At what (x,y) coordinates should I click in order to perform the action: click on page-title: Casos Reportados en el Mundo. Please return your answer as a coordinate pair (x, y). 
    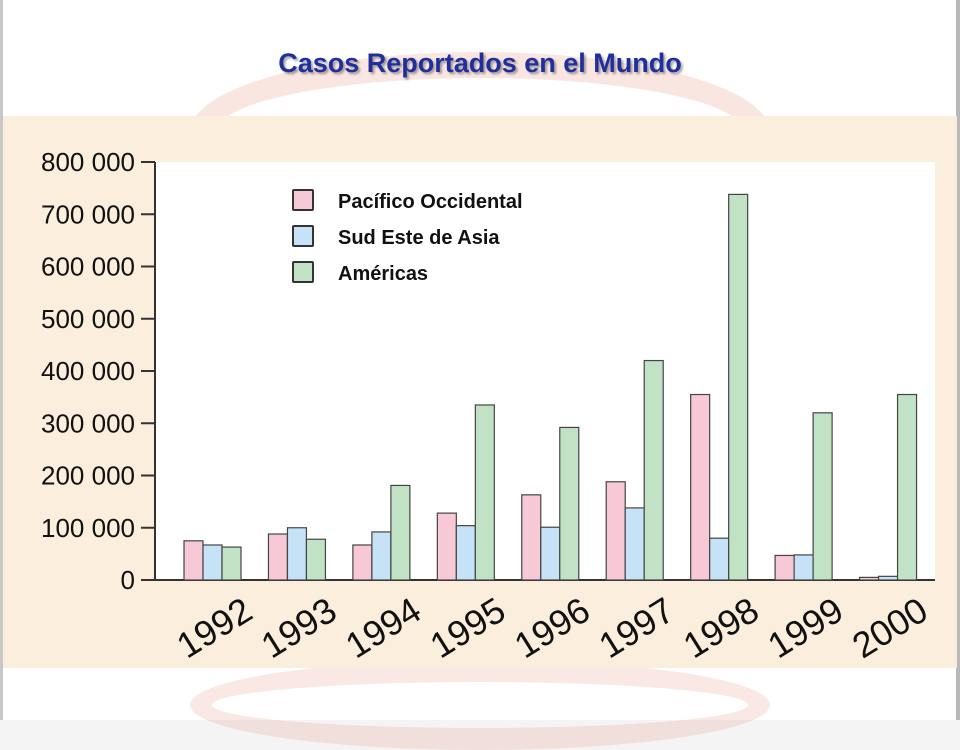
    Looking at the image, I should click on (480, 63).